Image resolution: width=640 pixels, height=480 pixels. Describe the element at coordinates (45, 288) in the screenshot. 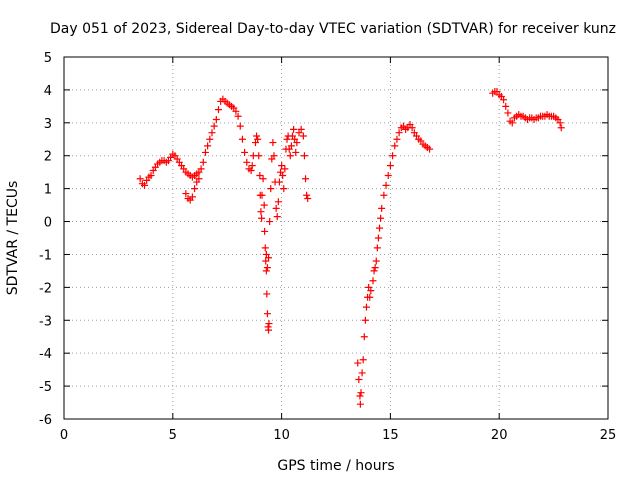

I see `y-tick-label: -2` at that location.